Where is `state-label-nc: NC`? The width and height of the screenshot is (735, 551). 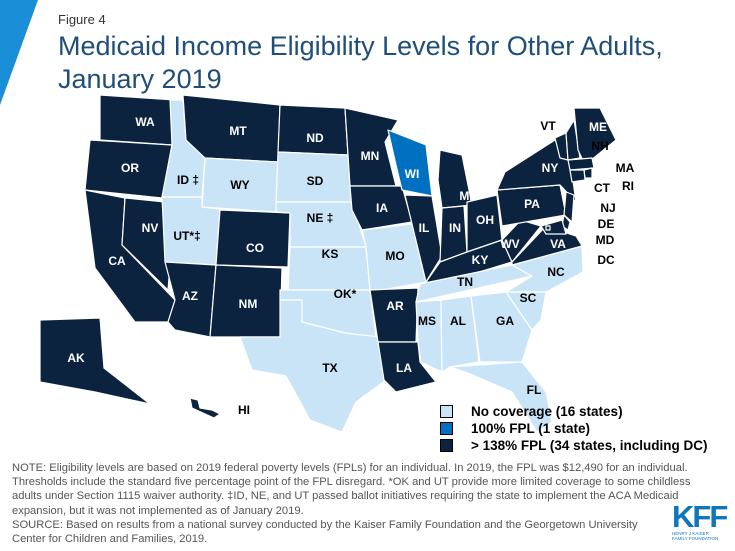 state-label-nc: NC is located at coordinates (556, 272).